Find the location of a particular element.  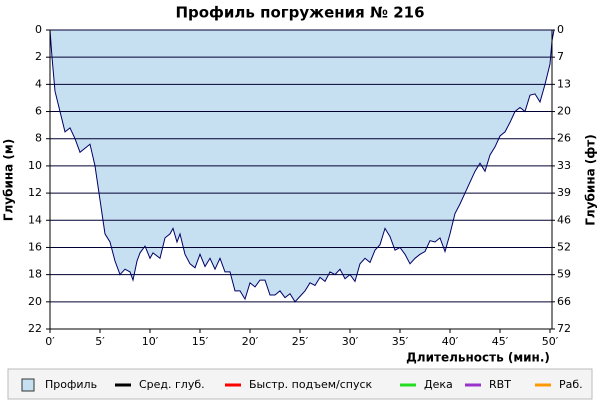

y2-tick-label: 7 is located at coordinates (560, 56).